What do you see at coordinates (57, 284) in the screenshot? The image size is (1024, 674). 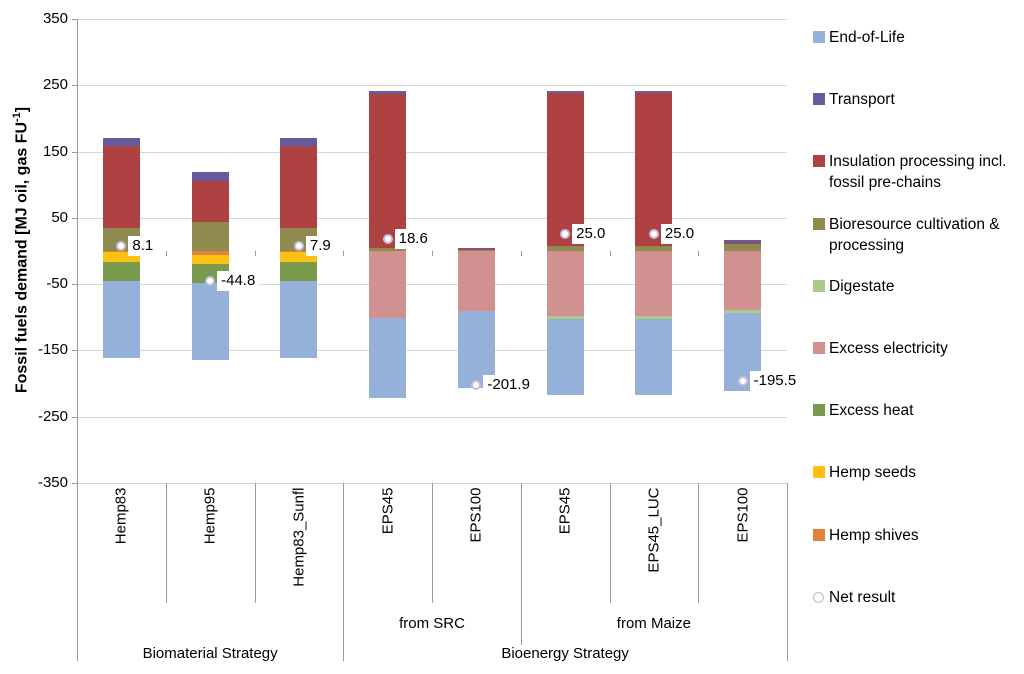 I see `y-tick-label: -50` at bounding box center [57, 284].